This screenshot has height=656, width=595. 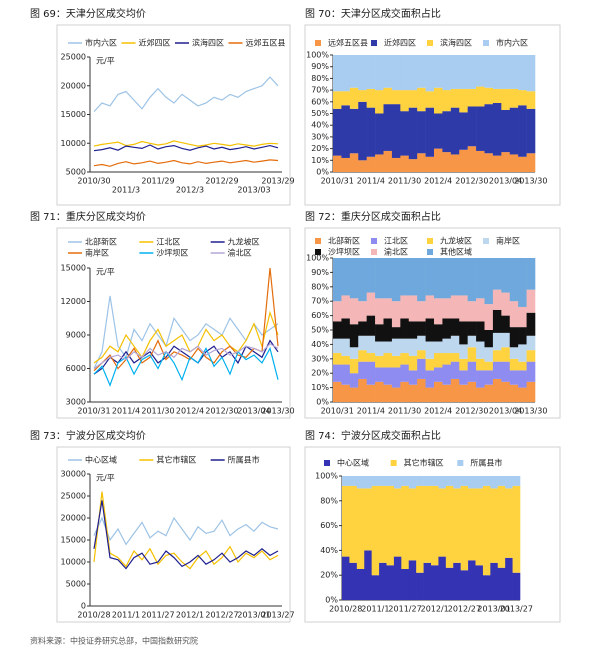 I want to click on legend-label: 其他区域, so click(x=456, y=252).